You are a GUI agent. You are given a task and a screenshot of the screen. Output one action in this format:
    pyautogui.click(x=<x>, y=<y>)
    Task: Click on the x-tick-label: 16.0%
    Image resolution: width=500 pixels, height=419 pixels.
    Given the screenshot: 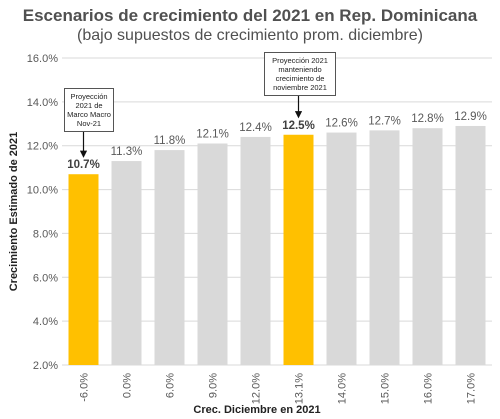 What is the action you would take?
    pyautogui.click(x=429, y=388)
    